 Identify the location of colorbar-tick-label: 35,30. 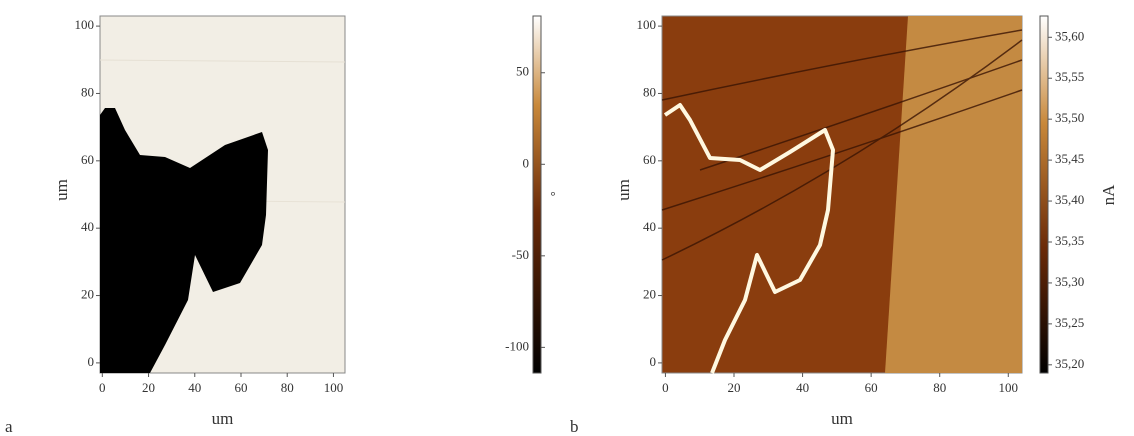
(1069, 281).